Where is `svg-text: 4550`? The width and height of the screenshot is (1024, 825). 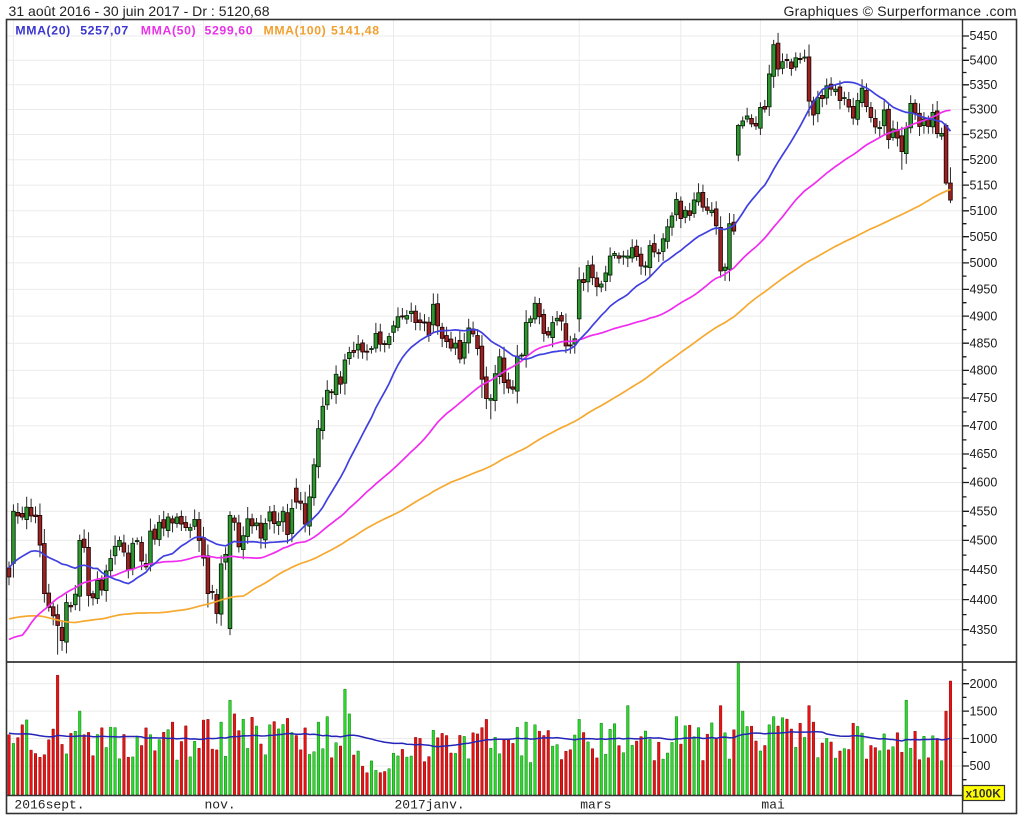
svg-text: 4550 is located at coordinates (984, 512).